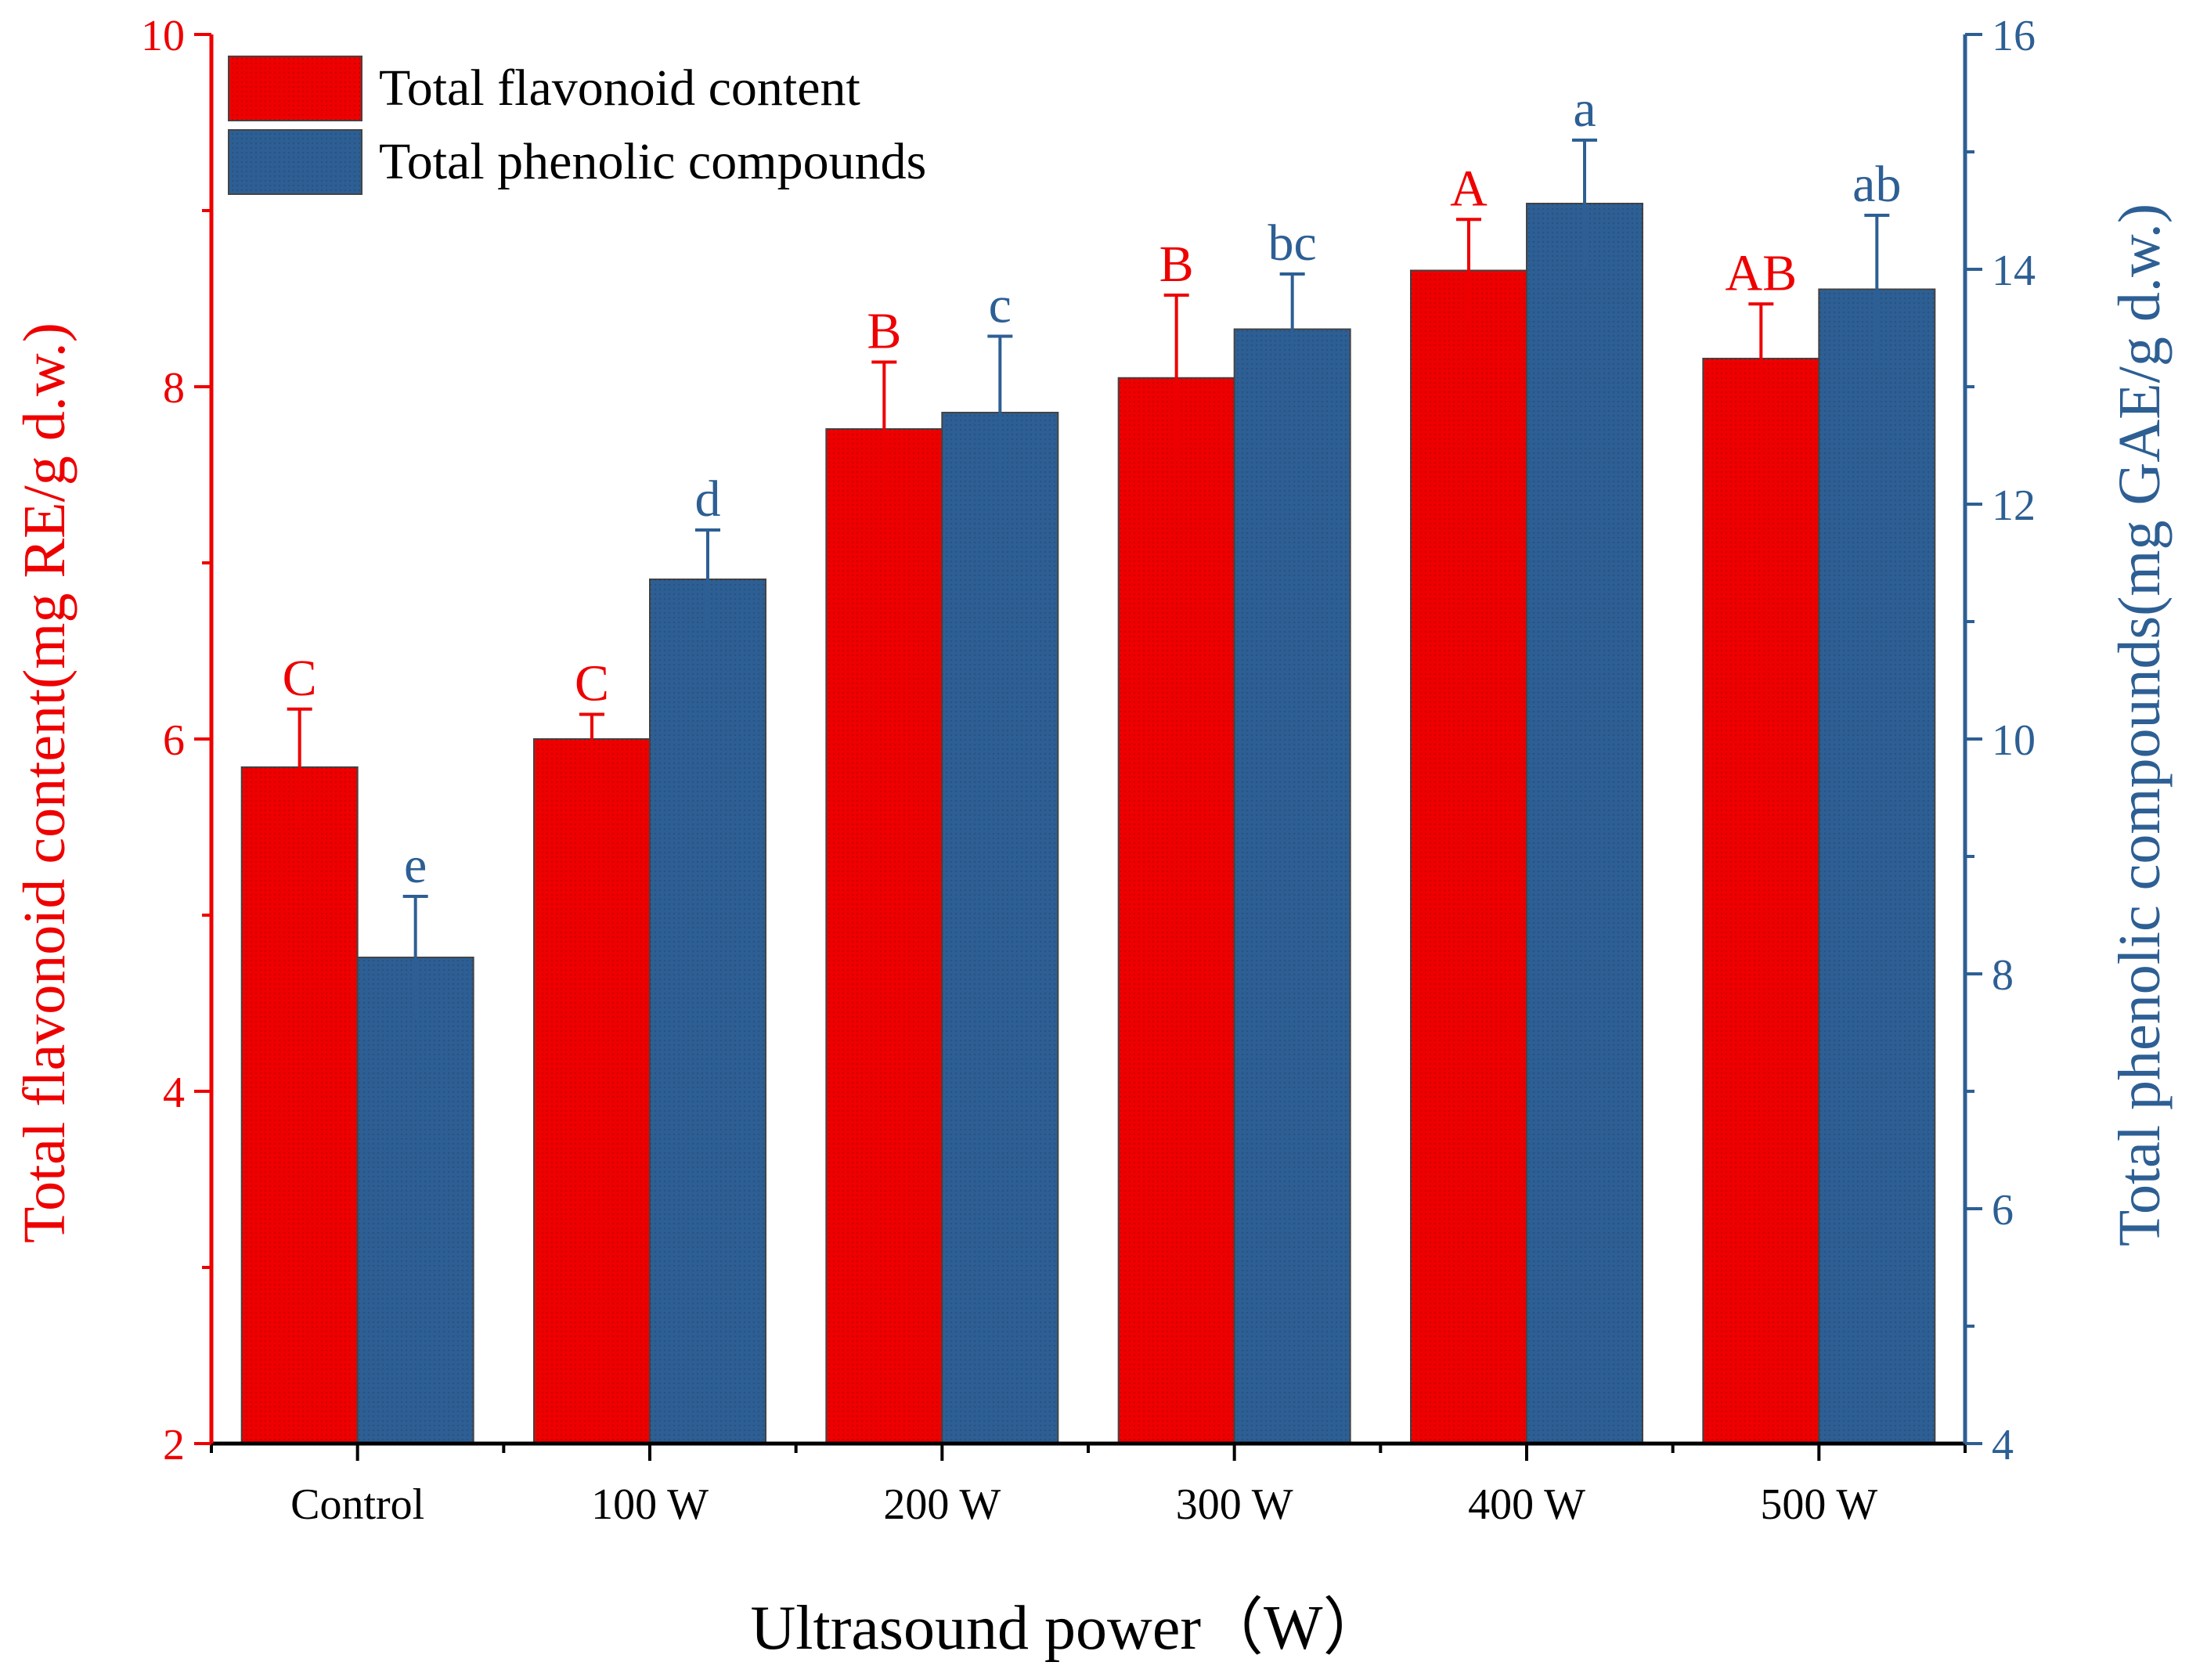 The height and width of the screenshot is (1680, 2189). Describe the element at coordinates (2003, 1210) in the screenshot. I see `right-y-tick-label-1: 6` at that location.